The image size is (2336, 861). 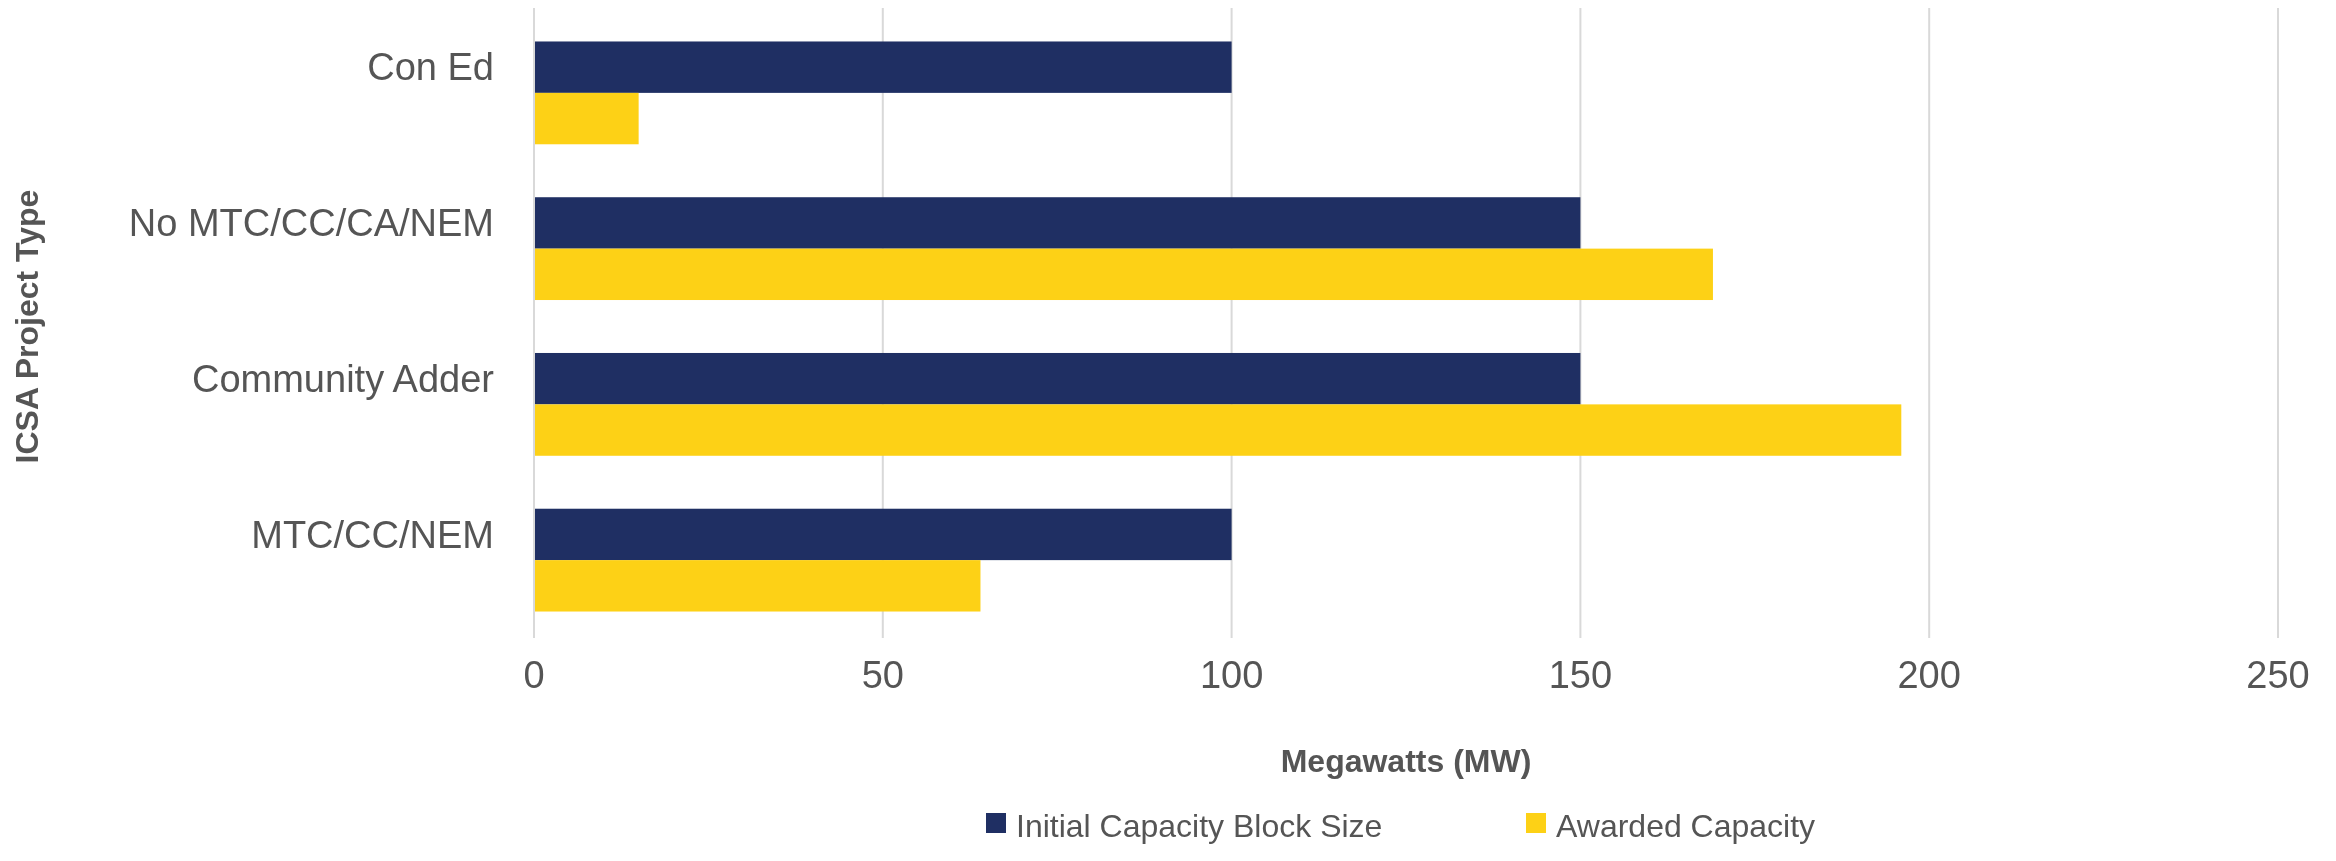 What do you see at coordinates (430, 67) in the screenshot?
I see `y-tick-label: Con Ed` at bounding box center [430, 67].